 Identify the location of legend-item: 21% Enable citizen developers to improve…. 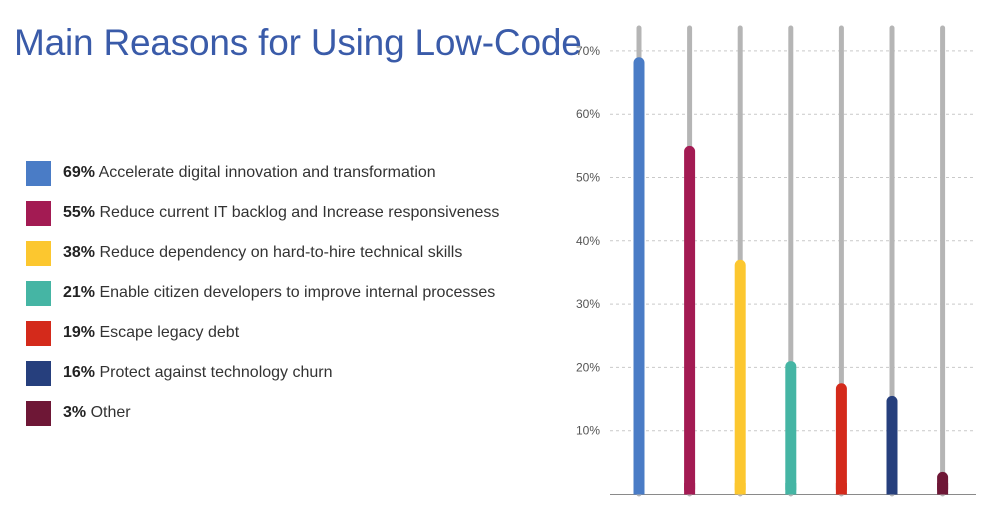
(296, 293).